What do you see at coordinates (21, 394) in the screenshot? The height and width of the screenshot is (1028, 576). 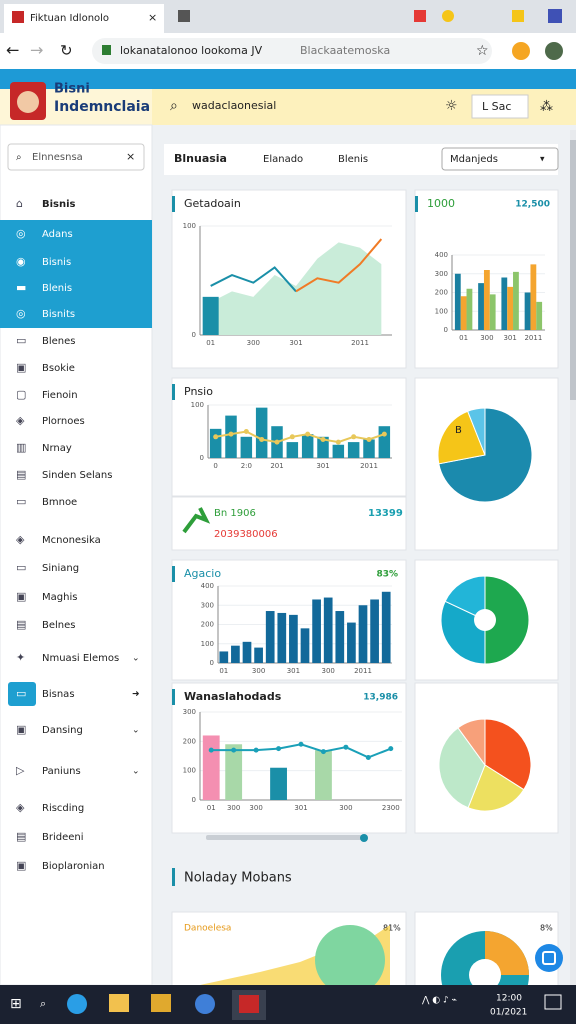 I see `sidebar-icon: ▢` at bounding box center [21, 394].